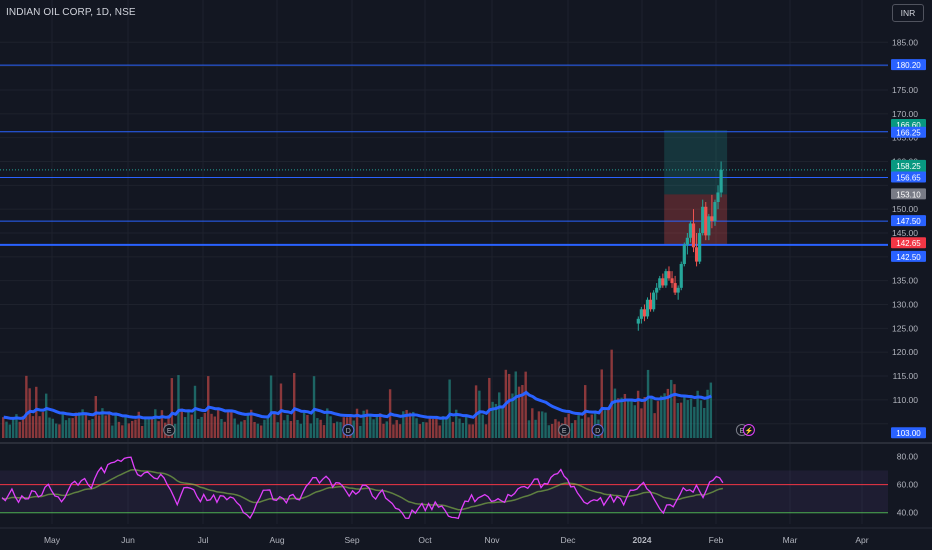 The height and width of the screenshot is (550, 932). I want to click on time-axis-label: Oct, so click(425, 540).